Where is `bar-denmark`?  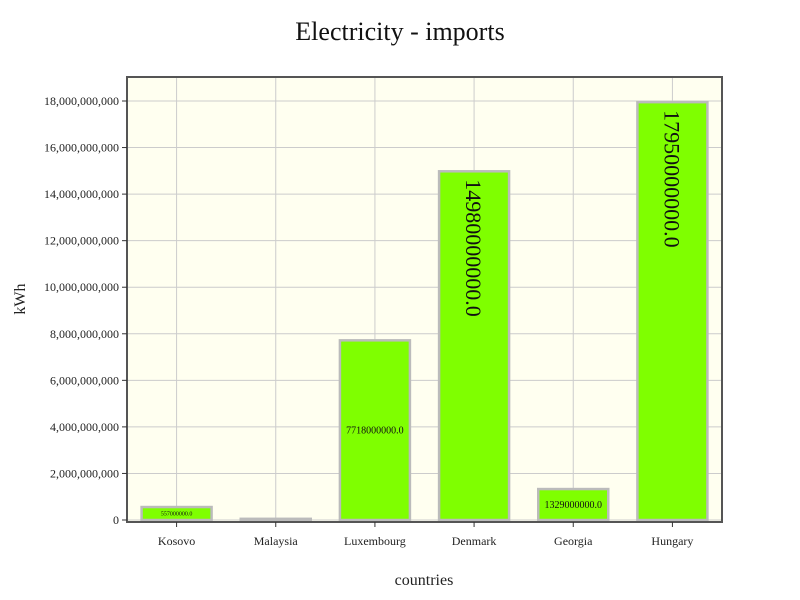 bar-denmark is located at coordinates (474, 346).